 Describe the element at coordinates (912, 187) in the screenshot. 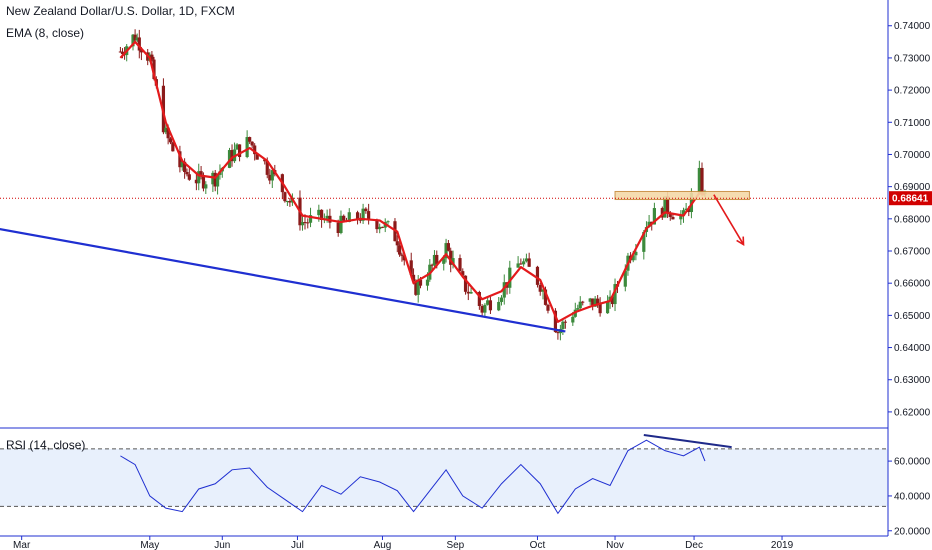

I see `price-tick-label-5: 0.69000` at that location.